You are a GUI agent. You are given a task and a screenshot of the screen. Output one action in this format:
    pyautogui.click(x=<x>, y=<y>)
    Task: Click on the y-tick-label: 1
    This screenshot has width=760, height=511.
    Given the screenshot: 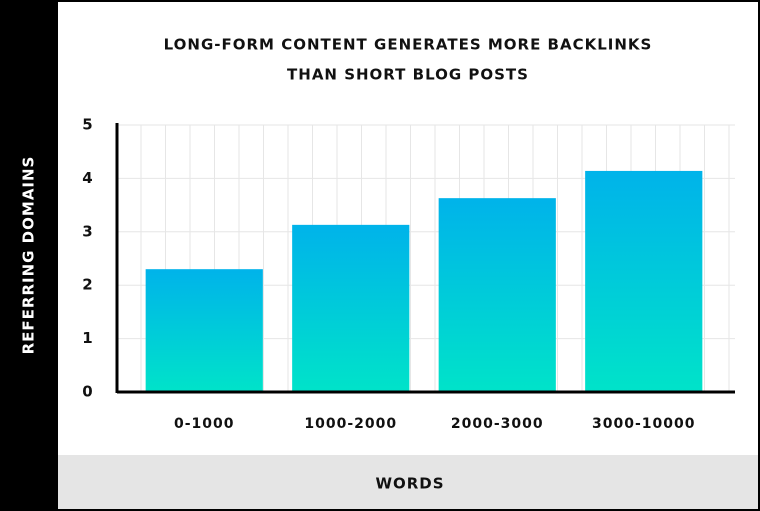 What is the action you would take?
    pyautogui.click(x=87, y=338)
    